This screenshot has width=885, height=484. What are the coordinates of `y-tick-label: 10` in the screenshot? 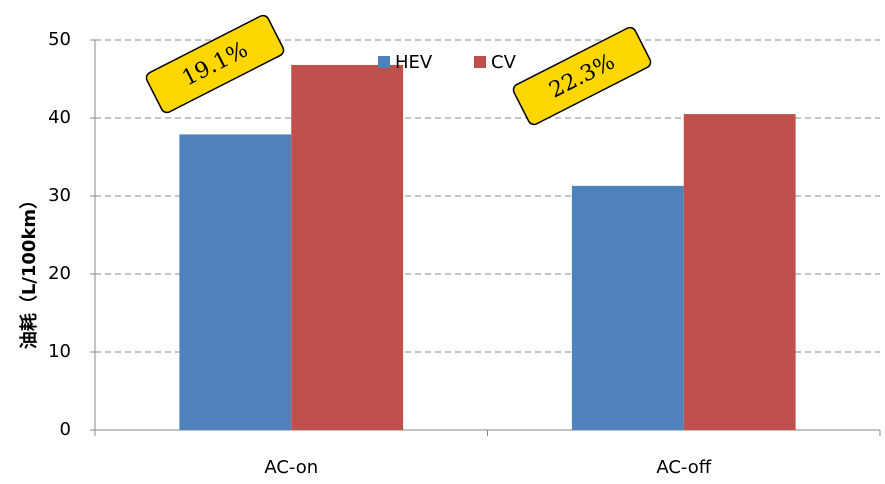 It's located at (59, 351).